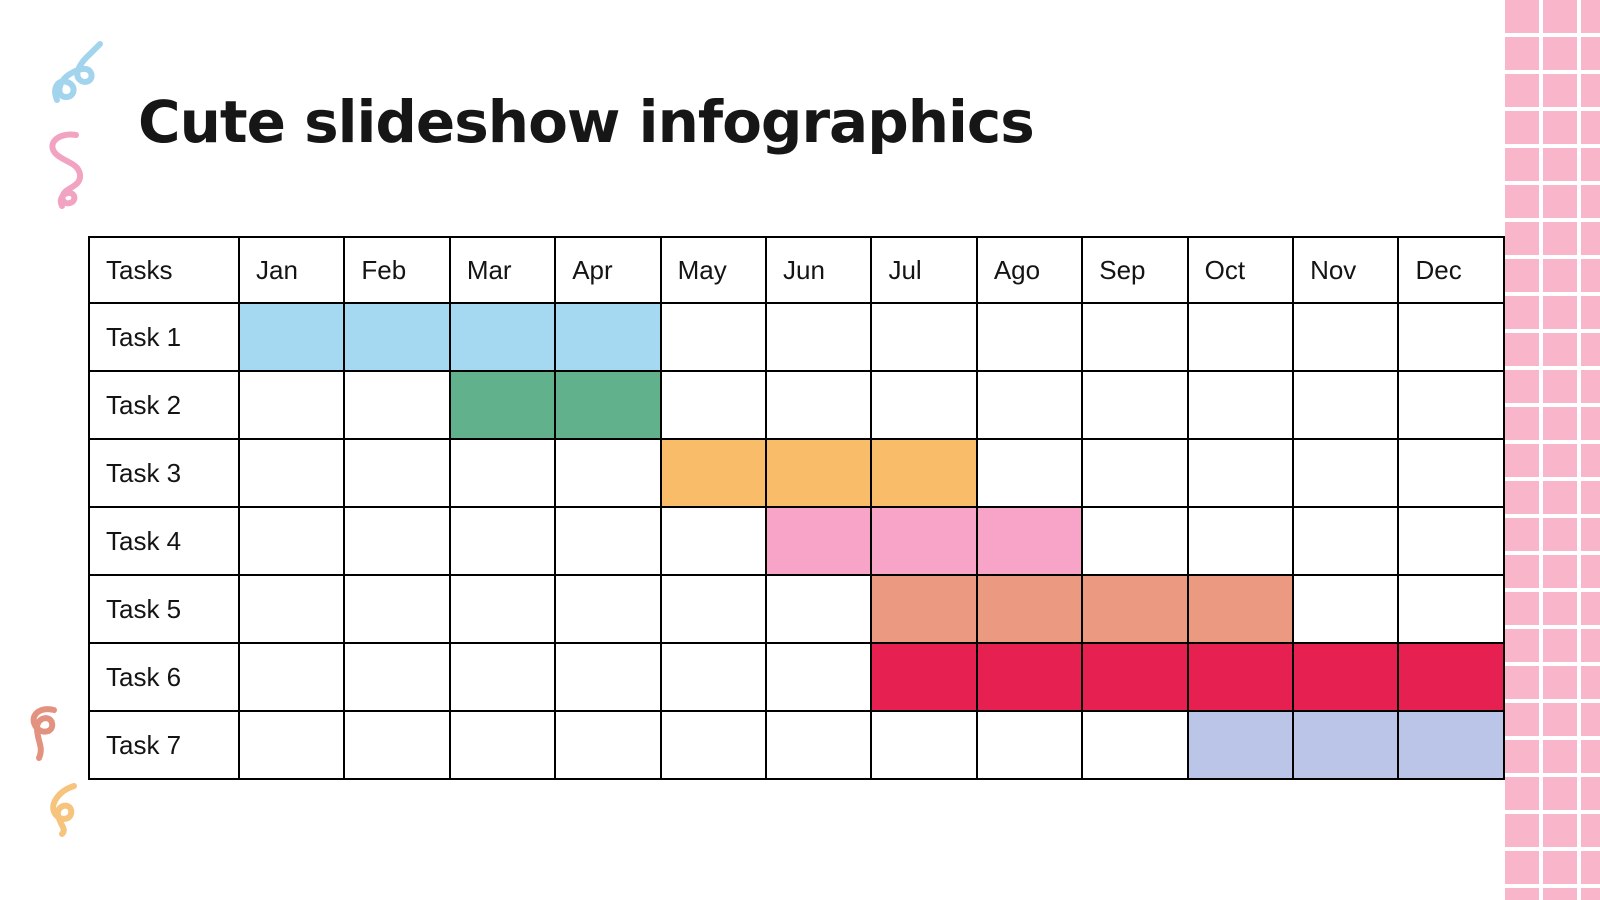  Describe the element at coordinates (713, 473) in the screenshot. I see `gantt-cell-task-3-may-filled` at that location.